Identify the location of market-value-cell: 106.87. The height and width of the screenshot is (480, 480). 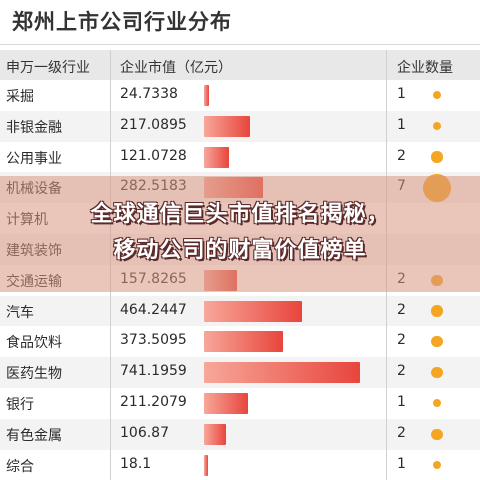
(144, 432).